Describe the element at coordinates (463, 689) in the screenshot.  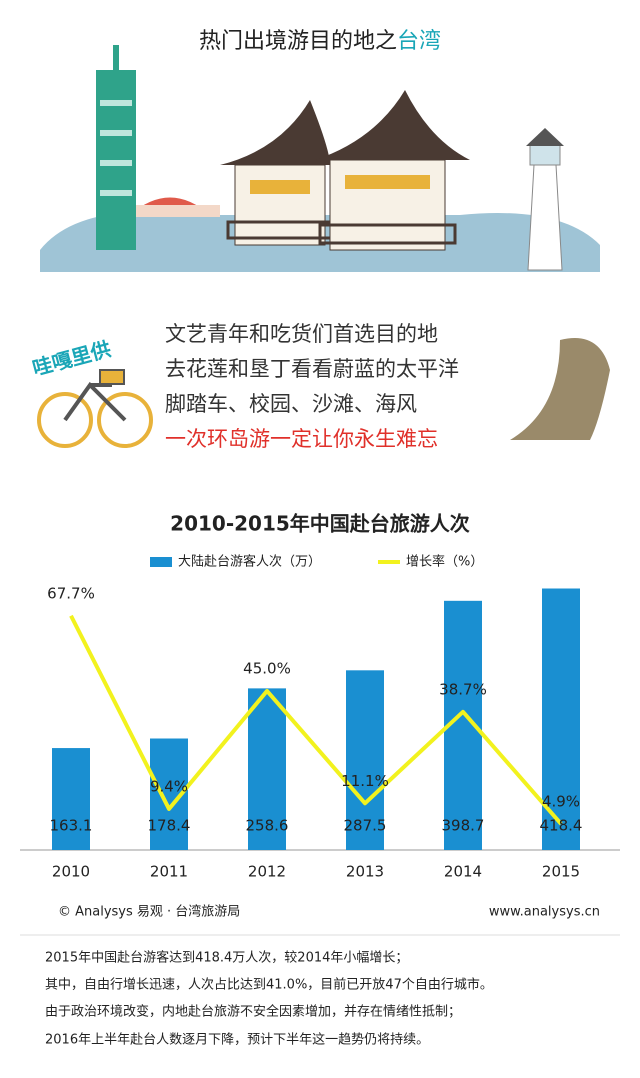
I see `line-value-label: 38.7%` at that location.